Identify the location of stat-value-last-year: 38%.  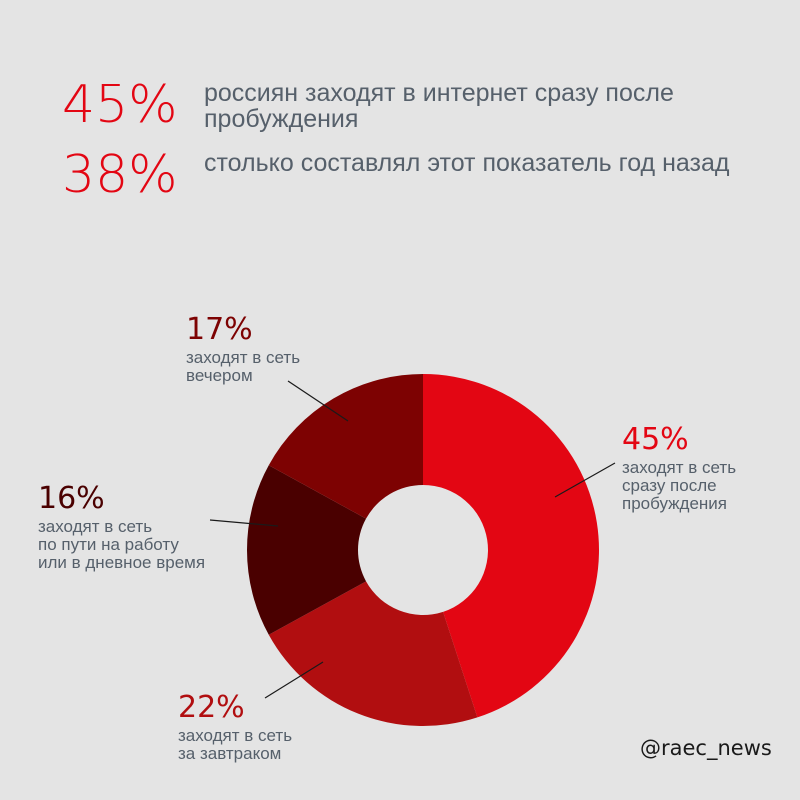
(120, 175).